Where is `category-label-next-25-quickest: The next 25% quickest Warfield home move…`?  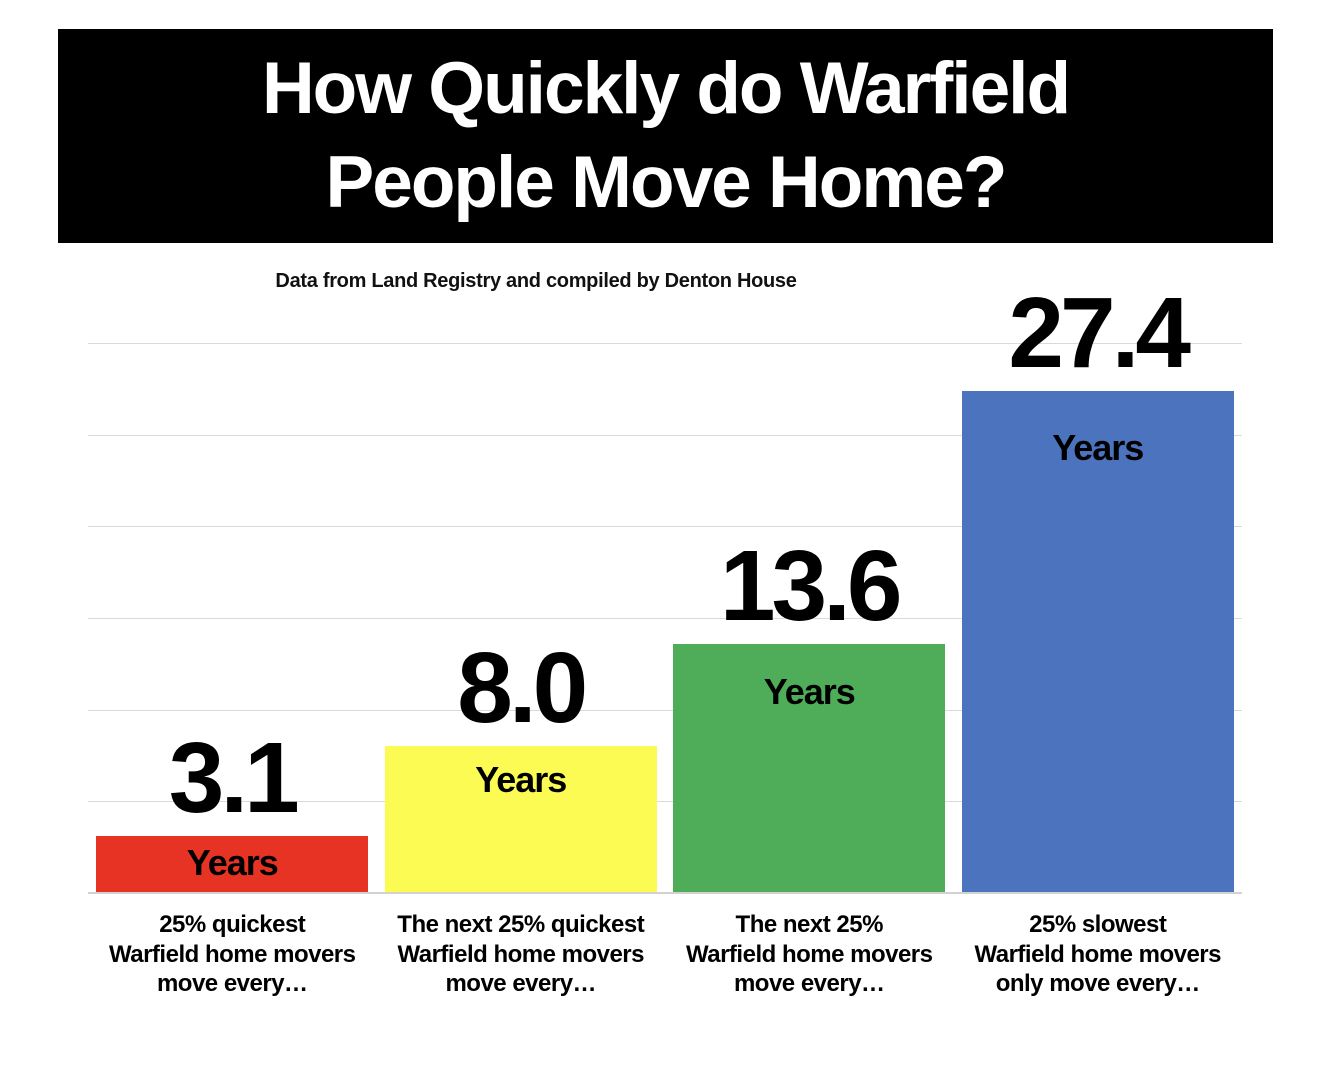
category-label-next-25-quickest: The next 25% quickest Warfield home move… is located at coordinates (521, 954).